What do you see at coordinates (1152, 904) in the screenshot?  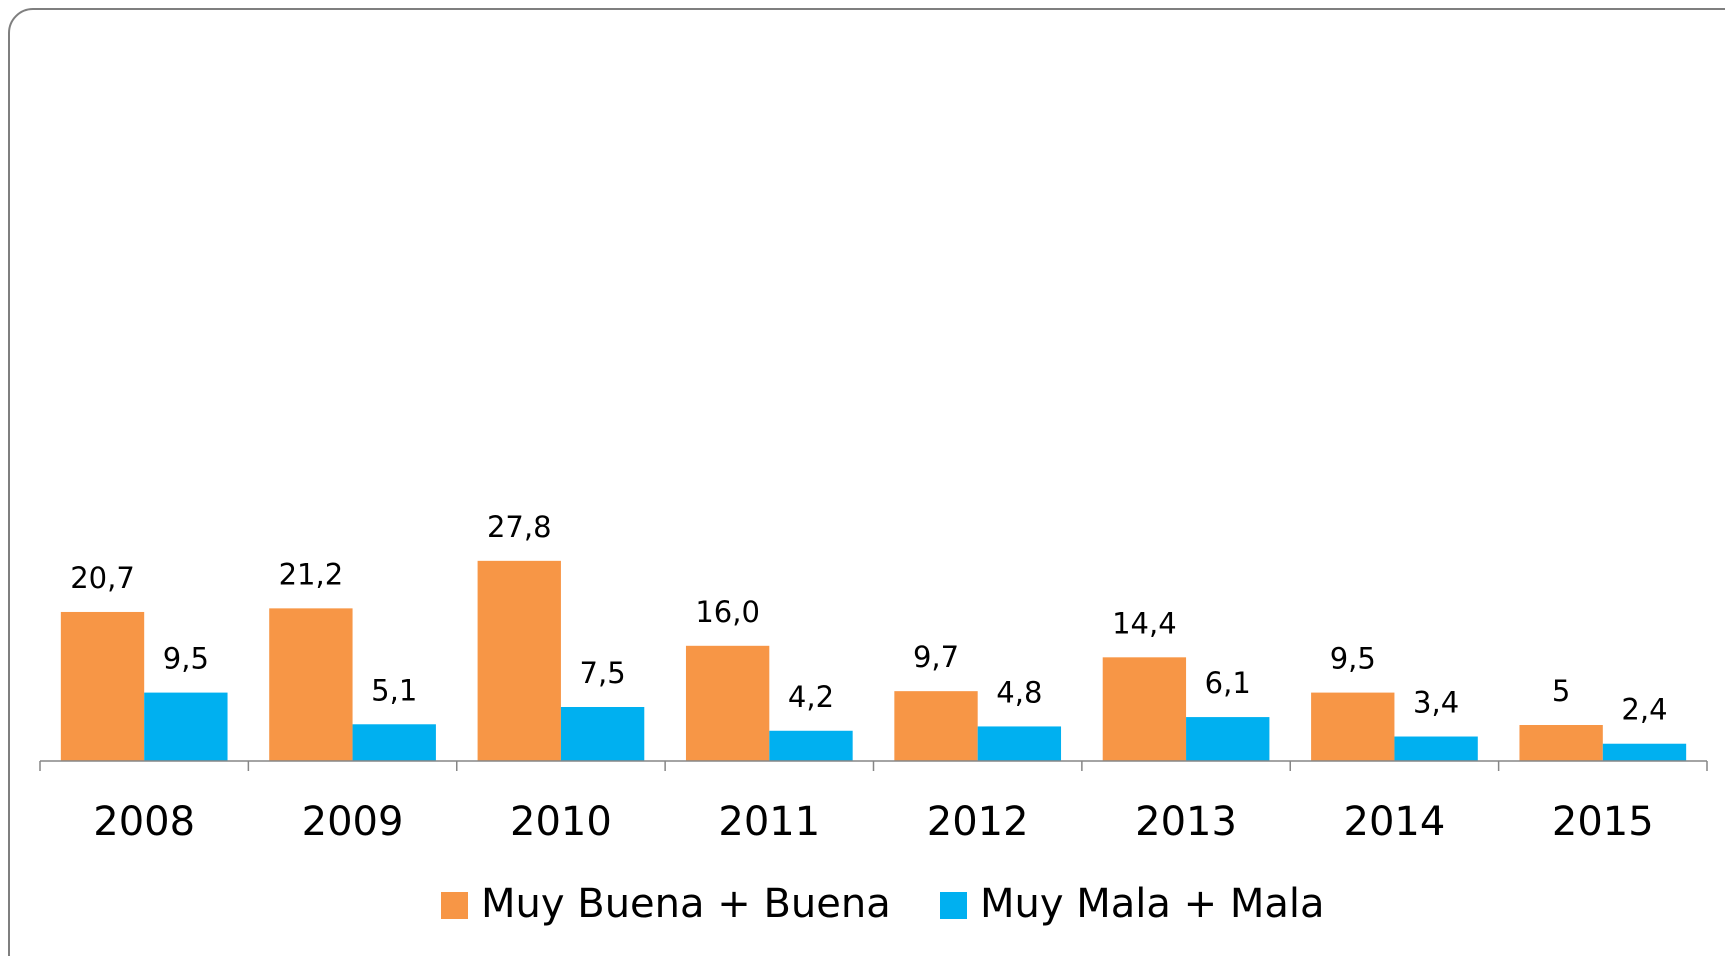 I see `legend-label: Muy Mala + Mala` at bounding box center [1152, 904].